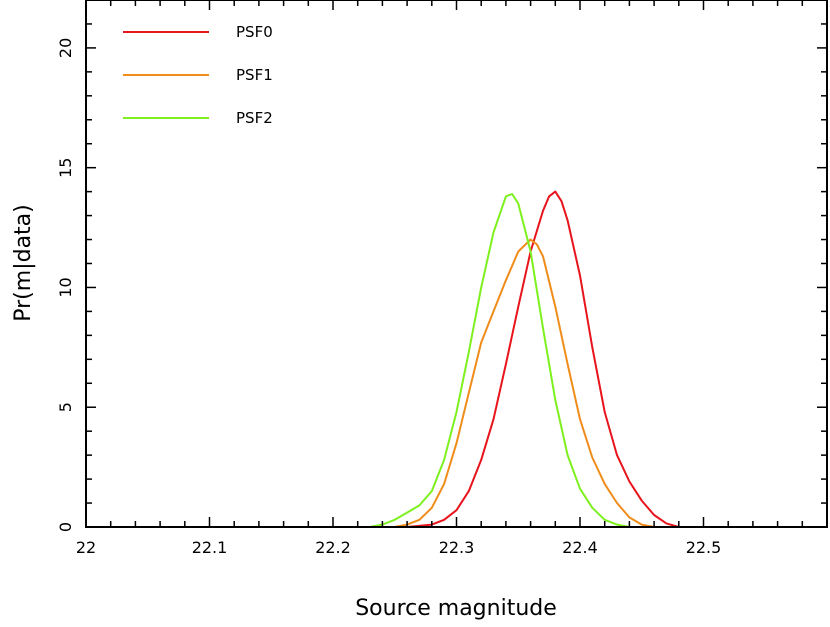  I want to click on x-tick-label: 22, so click(86, 547).